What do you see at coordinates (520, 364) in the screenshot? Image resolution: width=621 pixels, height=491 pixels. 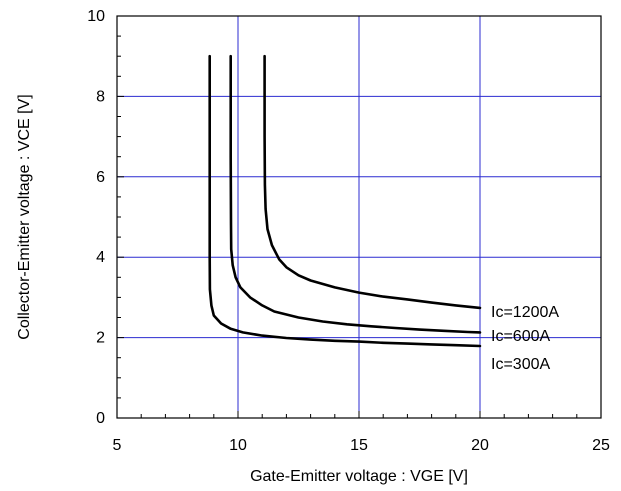 I see `series-label-ic-300a: Ic=300A` at bounding box center [520, 364].